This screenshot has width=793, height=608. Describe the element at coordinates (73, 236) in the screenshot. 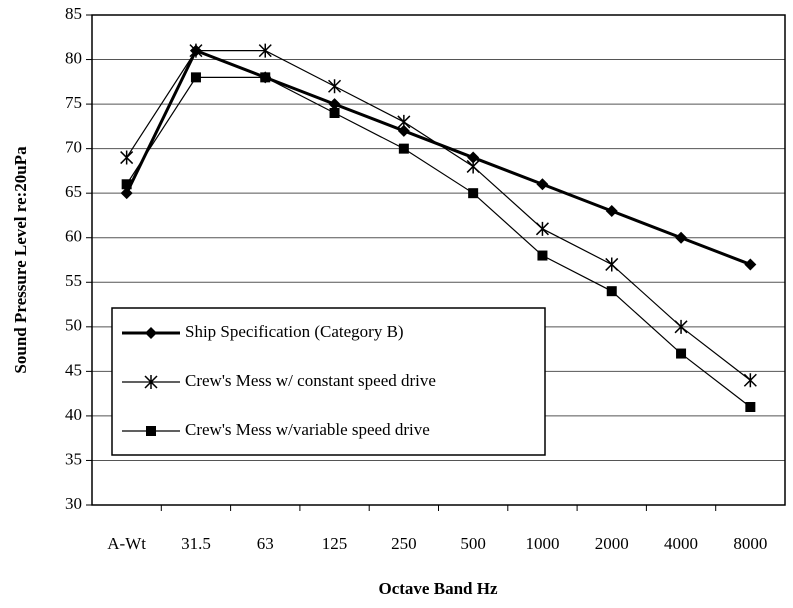

I see `y-tick-label: 60` at that location.